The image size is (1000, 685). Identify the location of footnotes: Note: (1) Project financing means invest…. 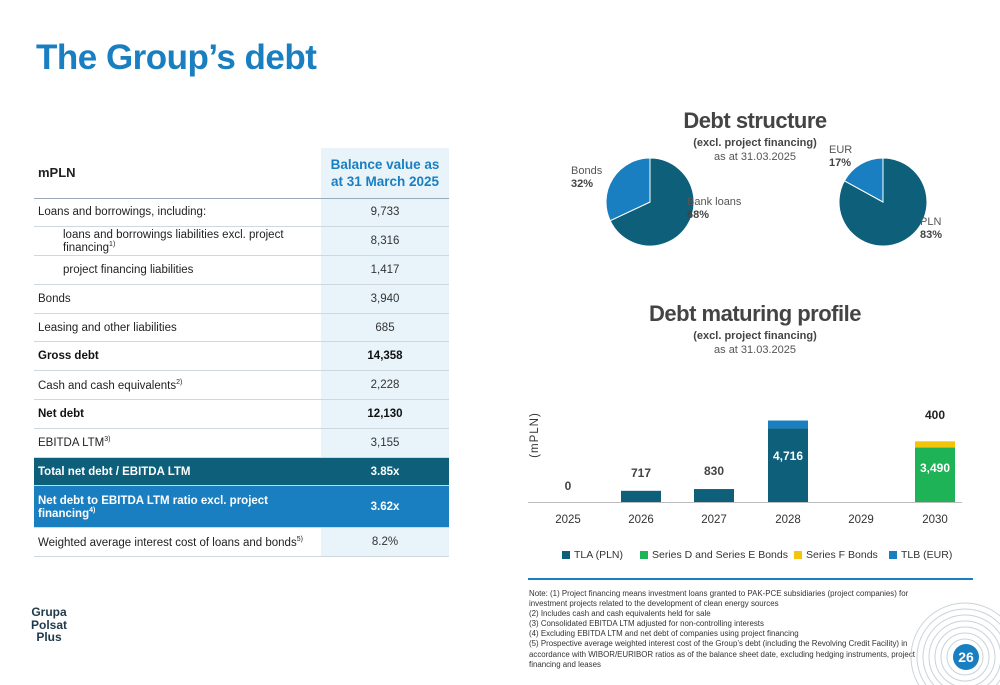
(729, 629).